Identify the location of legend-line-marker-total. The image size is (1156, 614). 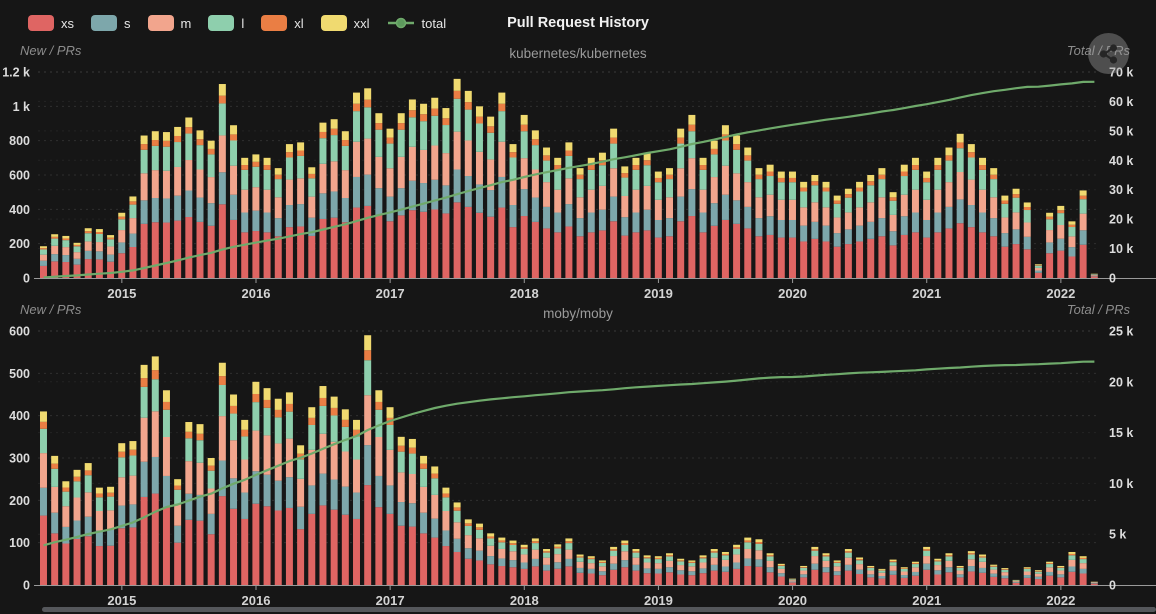
(400, 23).